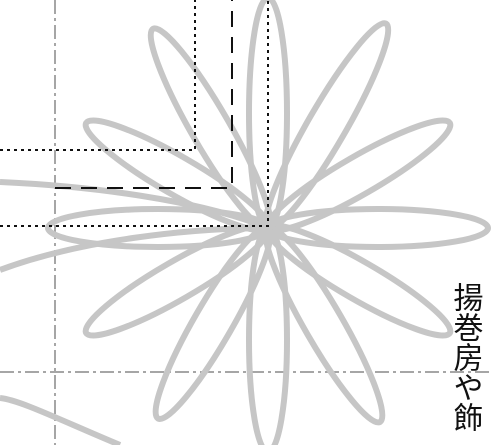  What do you see at coordinates (98, 75) in the screenshot?
I see `dotted-line` at bounding box center [98, 75].